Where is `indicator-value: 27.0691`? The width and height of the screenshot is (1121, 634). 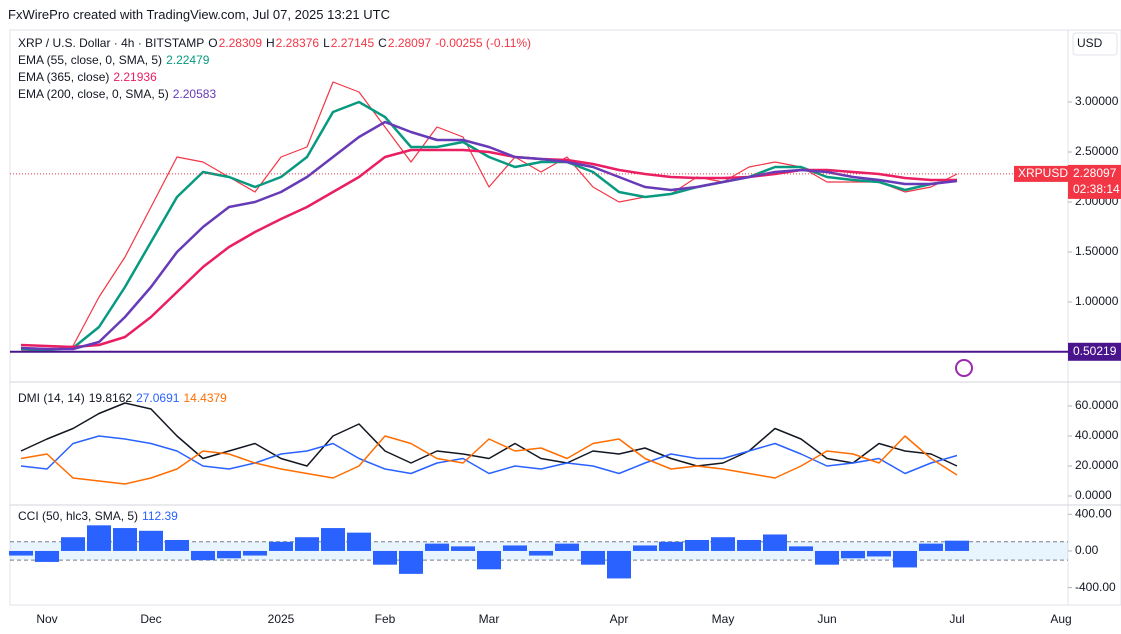 indicator-value: 27.0691 is located at coordinates (158, 398).